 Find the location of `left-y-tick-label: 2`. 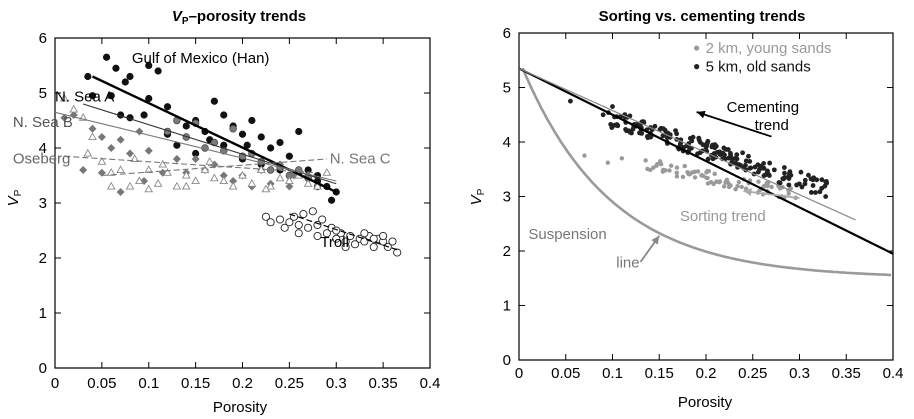

left-y-tick-label: 2 is located at coordinates (43, 258).